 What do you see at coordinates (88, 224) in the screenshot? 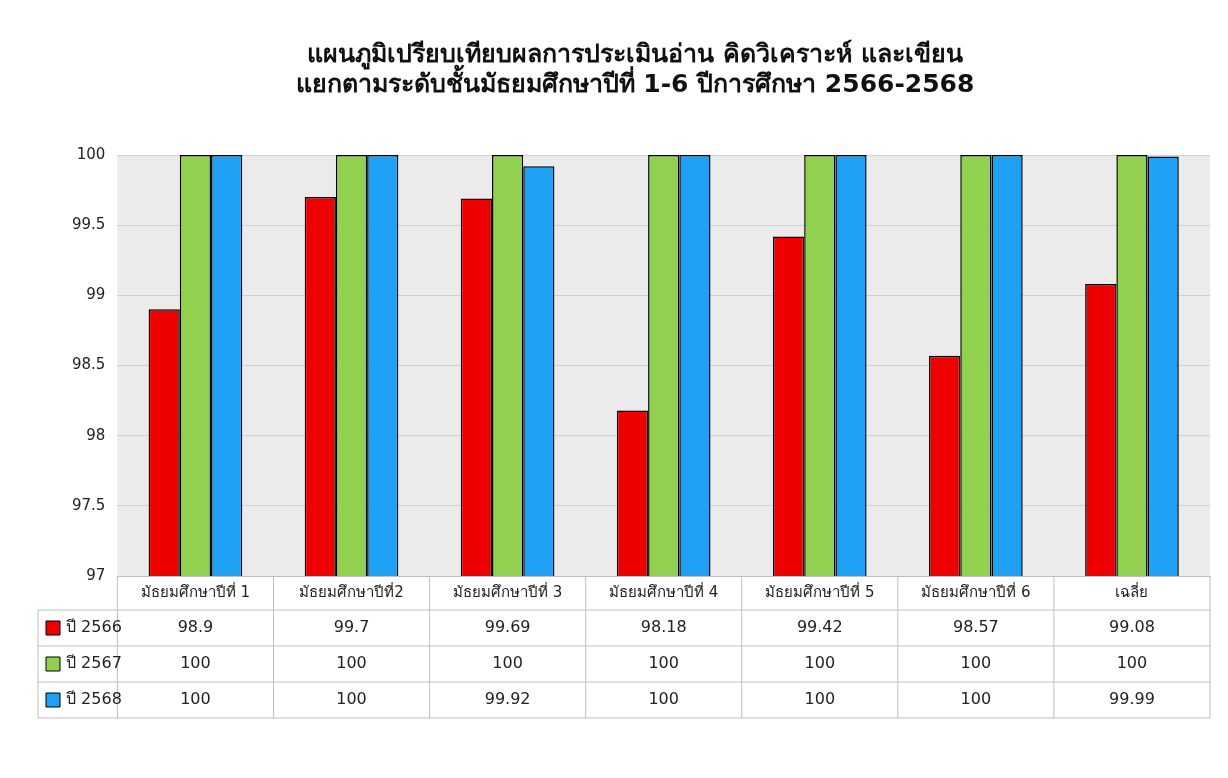
I see `y-tick-label: 99.5` at bounding box center [88, 224].